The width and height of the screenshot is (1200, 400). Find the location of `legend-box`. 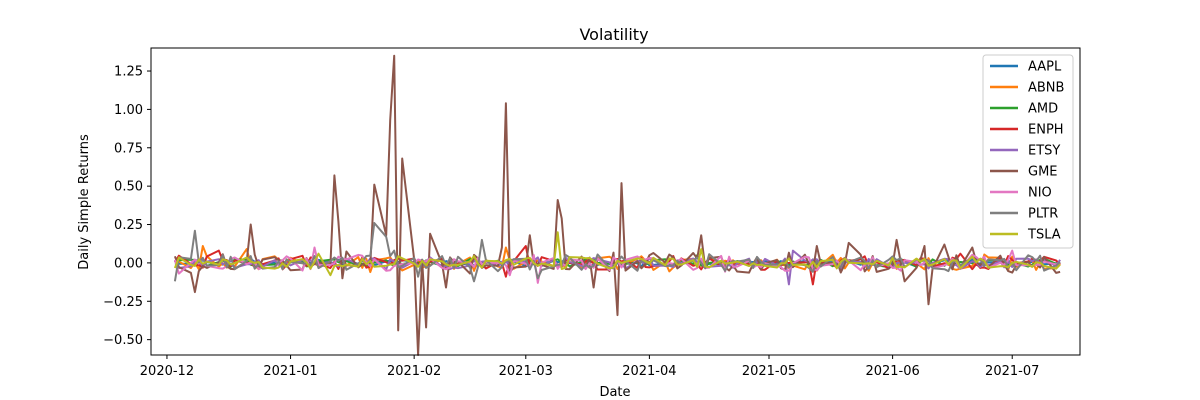

legend-box is located at coordinates (1028, 151).